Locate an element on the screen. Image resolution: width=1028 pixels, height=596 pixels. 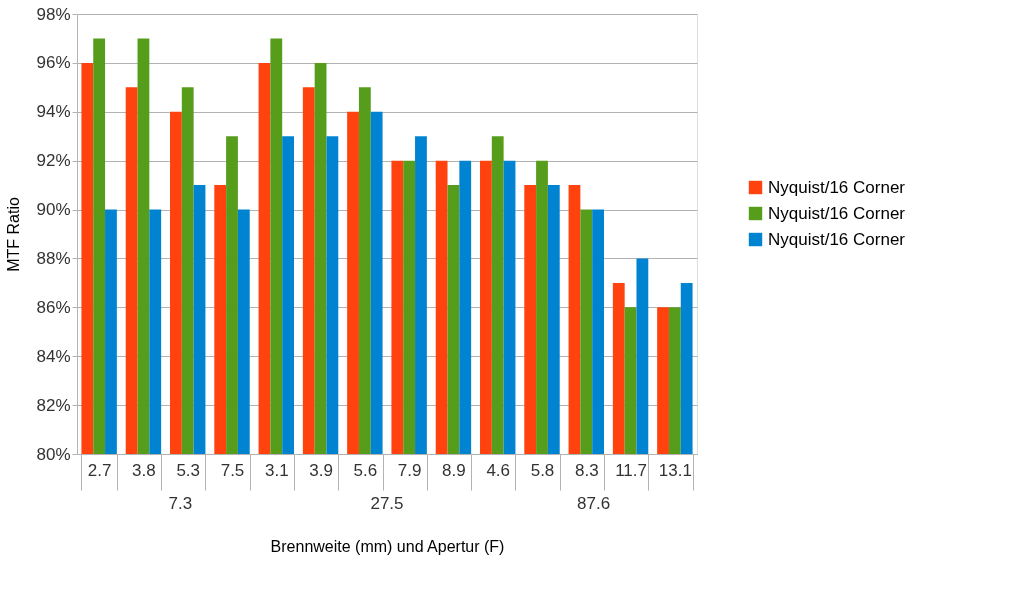
x-tick-label: 8.3 is located at coordinates (586, 470).